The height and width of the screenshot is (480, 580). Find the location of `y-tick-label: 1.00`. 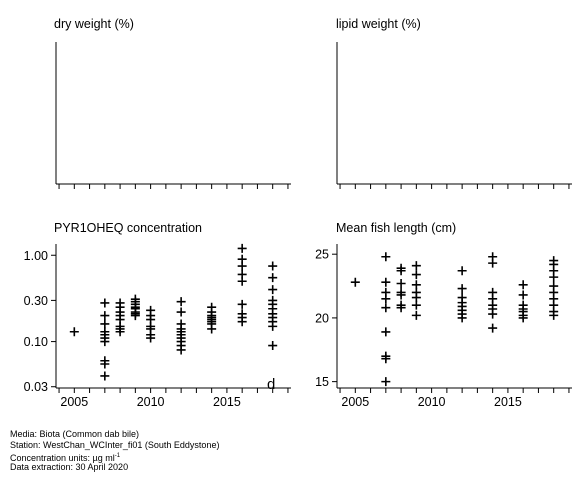

y-tick-label: 1.00 is located at coordinates (36, 256).